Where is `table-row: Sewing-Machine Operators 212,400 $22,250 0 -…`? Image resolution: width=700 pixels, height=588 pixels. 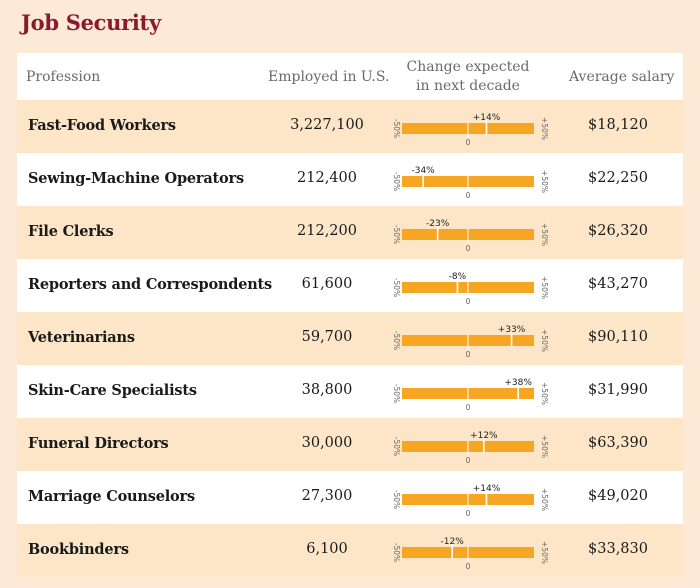 table-row: Sewing-Machine Operators 212,400 $22,250 0 -… is located at coordinates (350, 179).